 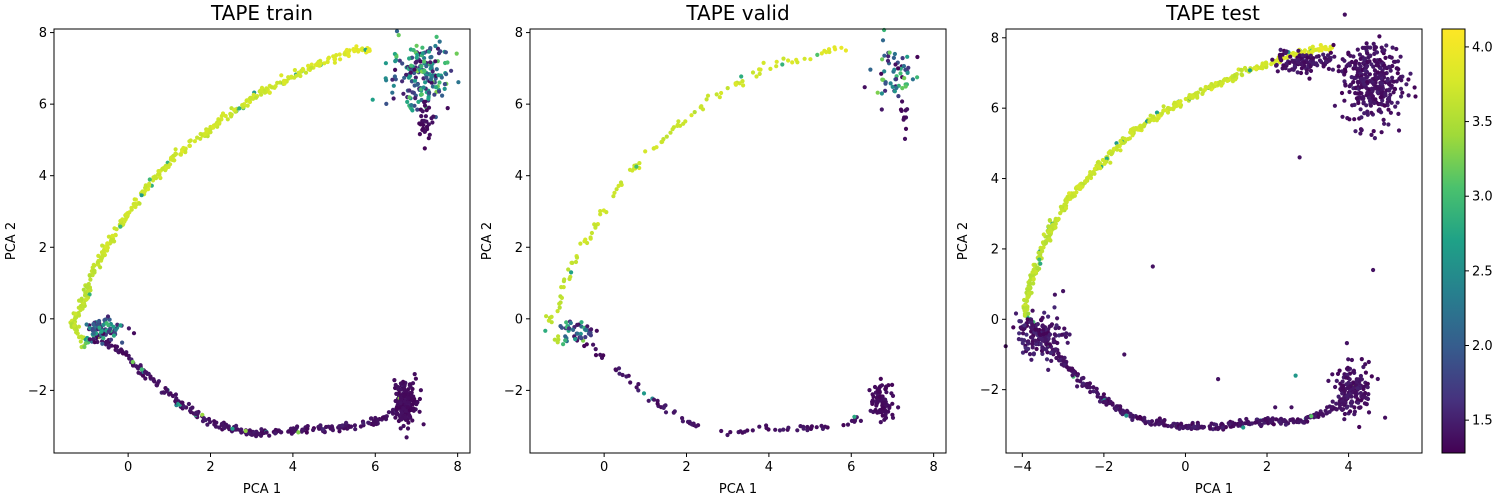 What do you see at coordinates (1453, 241) in the screenshot?
I see `colorbar-gradient` at bounding box center [1453, 241].